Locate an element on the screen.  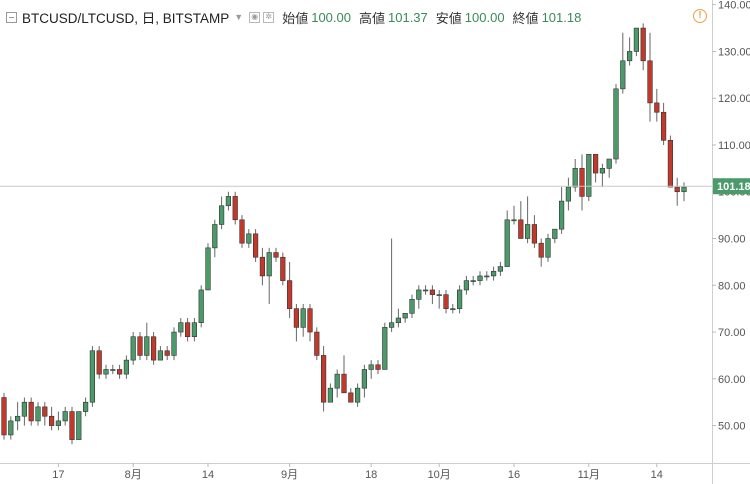
time-tick-label: 14 is located at coordinates (657, 475).